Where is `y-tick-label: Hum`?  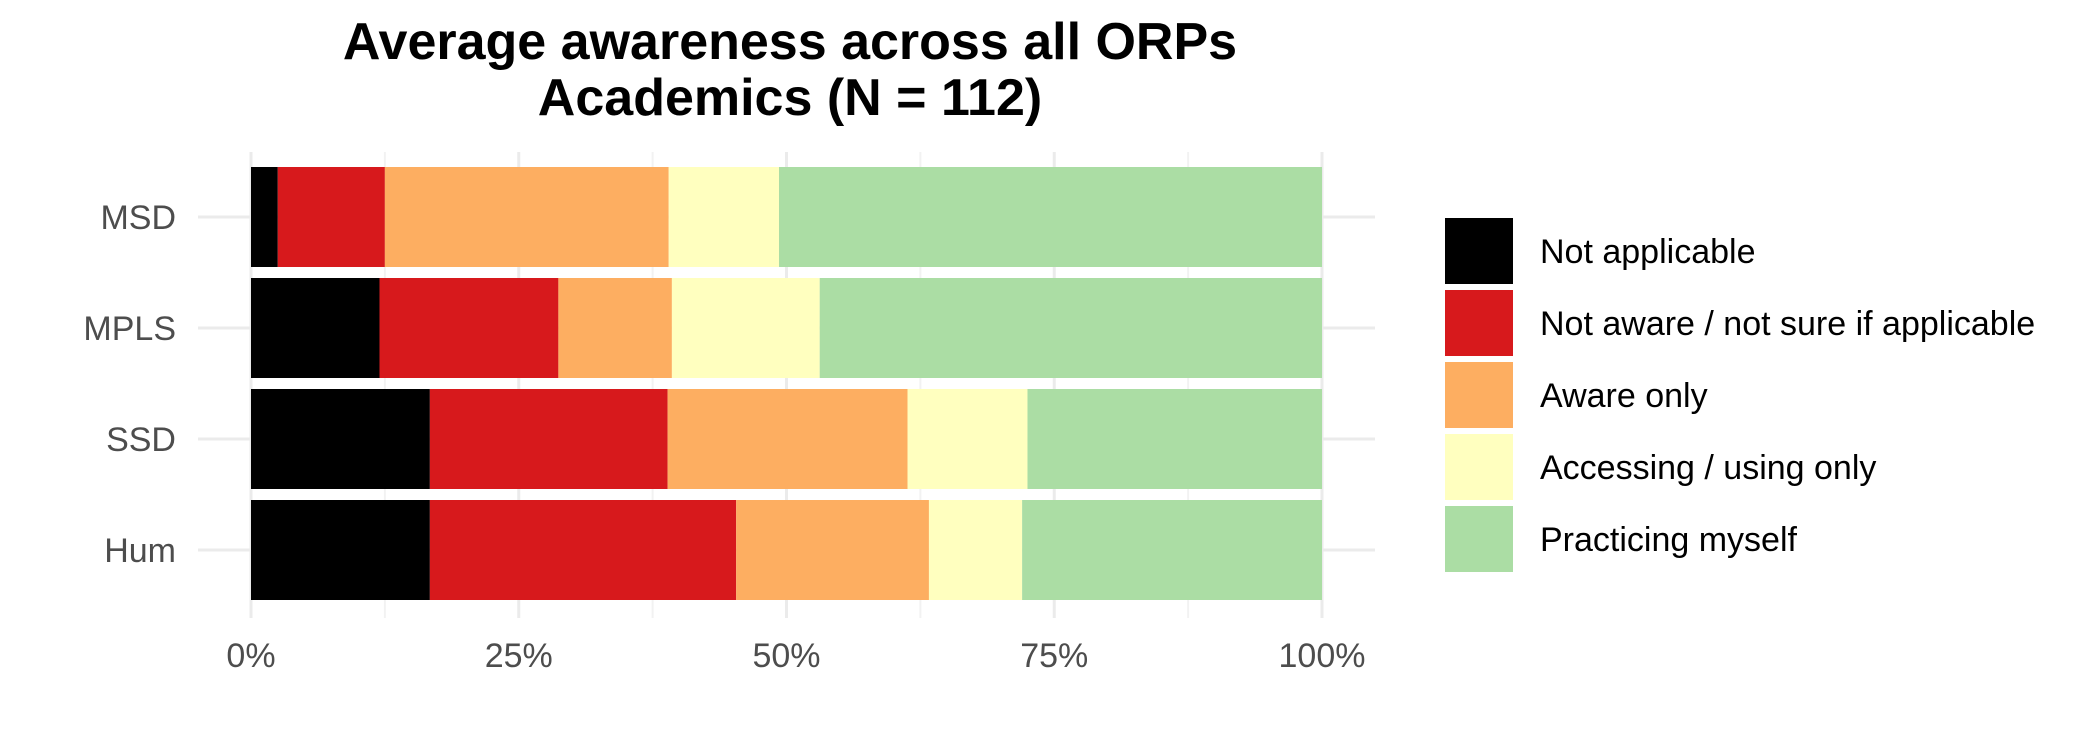
y-tick-label: Hum is located at coordinates (140, 551).